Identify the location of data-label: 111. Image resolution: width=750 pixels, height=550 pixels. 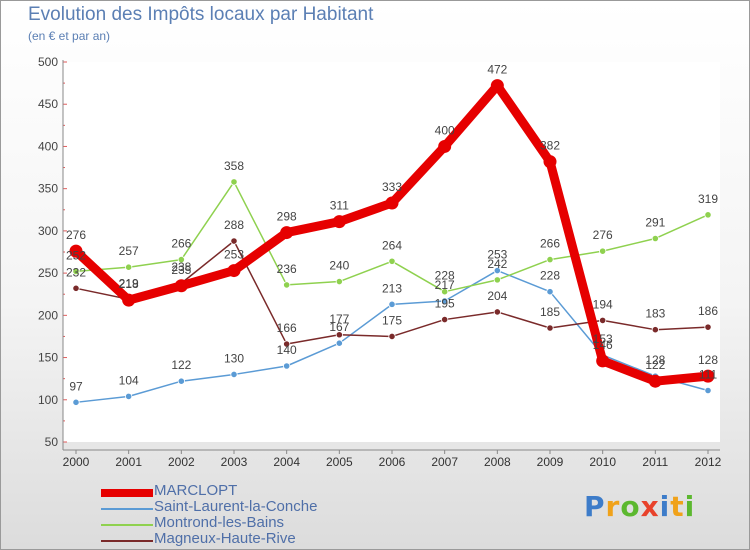
(708, 374).